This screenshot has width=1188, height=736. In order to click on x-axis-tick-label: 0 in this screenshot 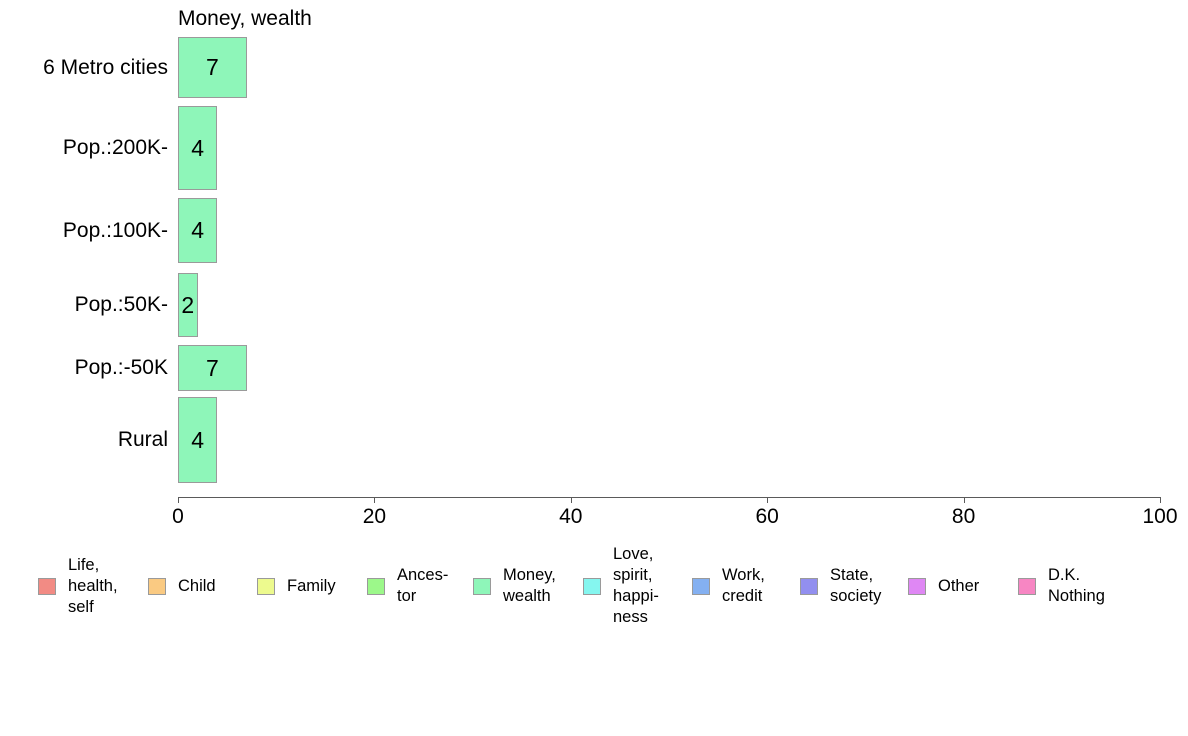, I will do `click(178, 516)`.